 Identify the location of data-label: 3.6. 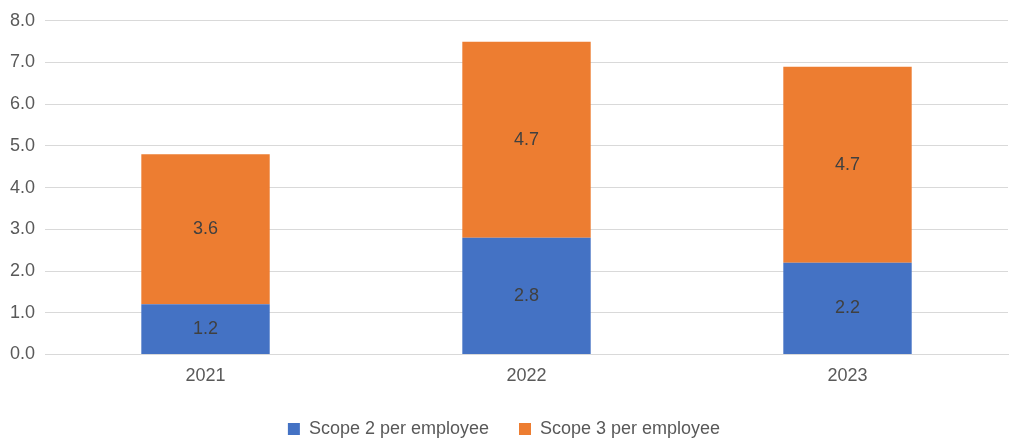
(206, 228).